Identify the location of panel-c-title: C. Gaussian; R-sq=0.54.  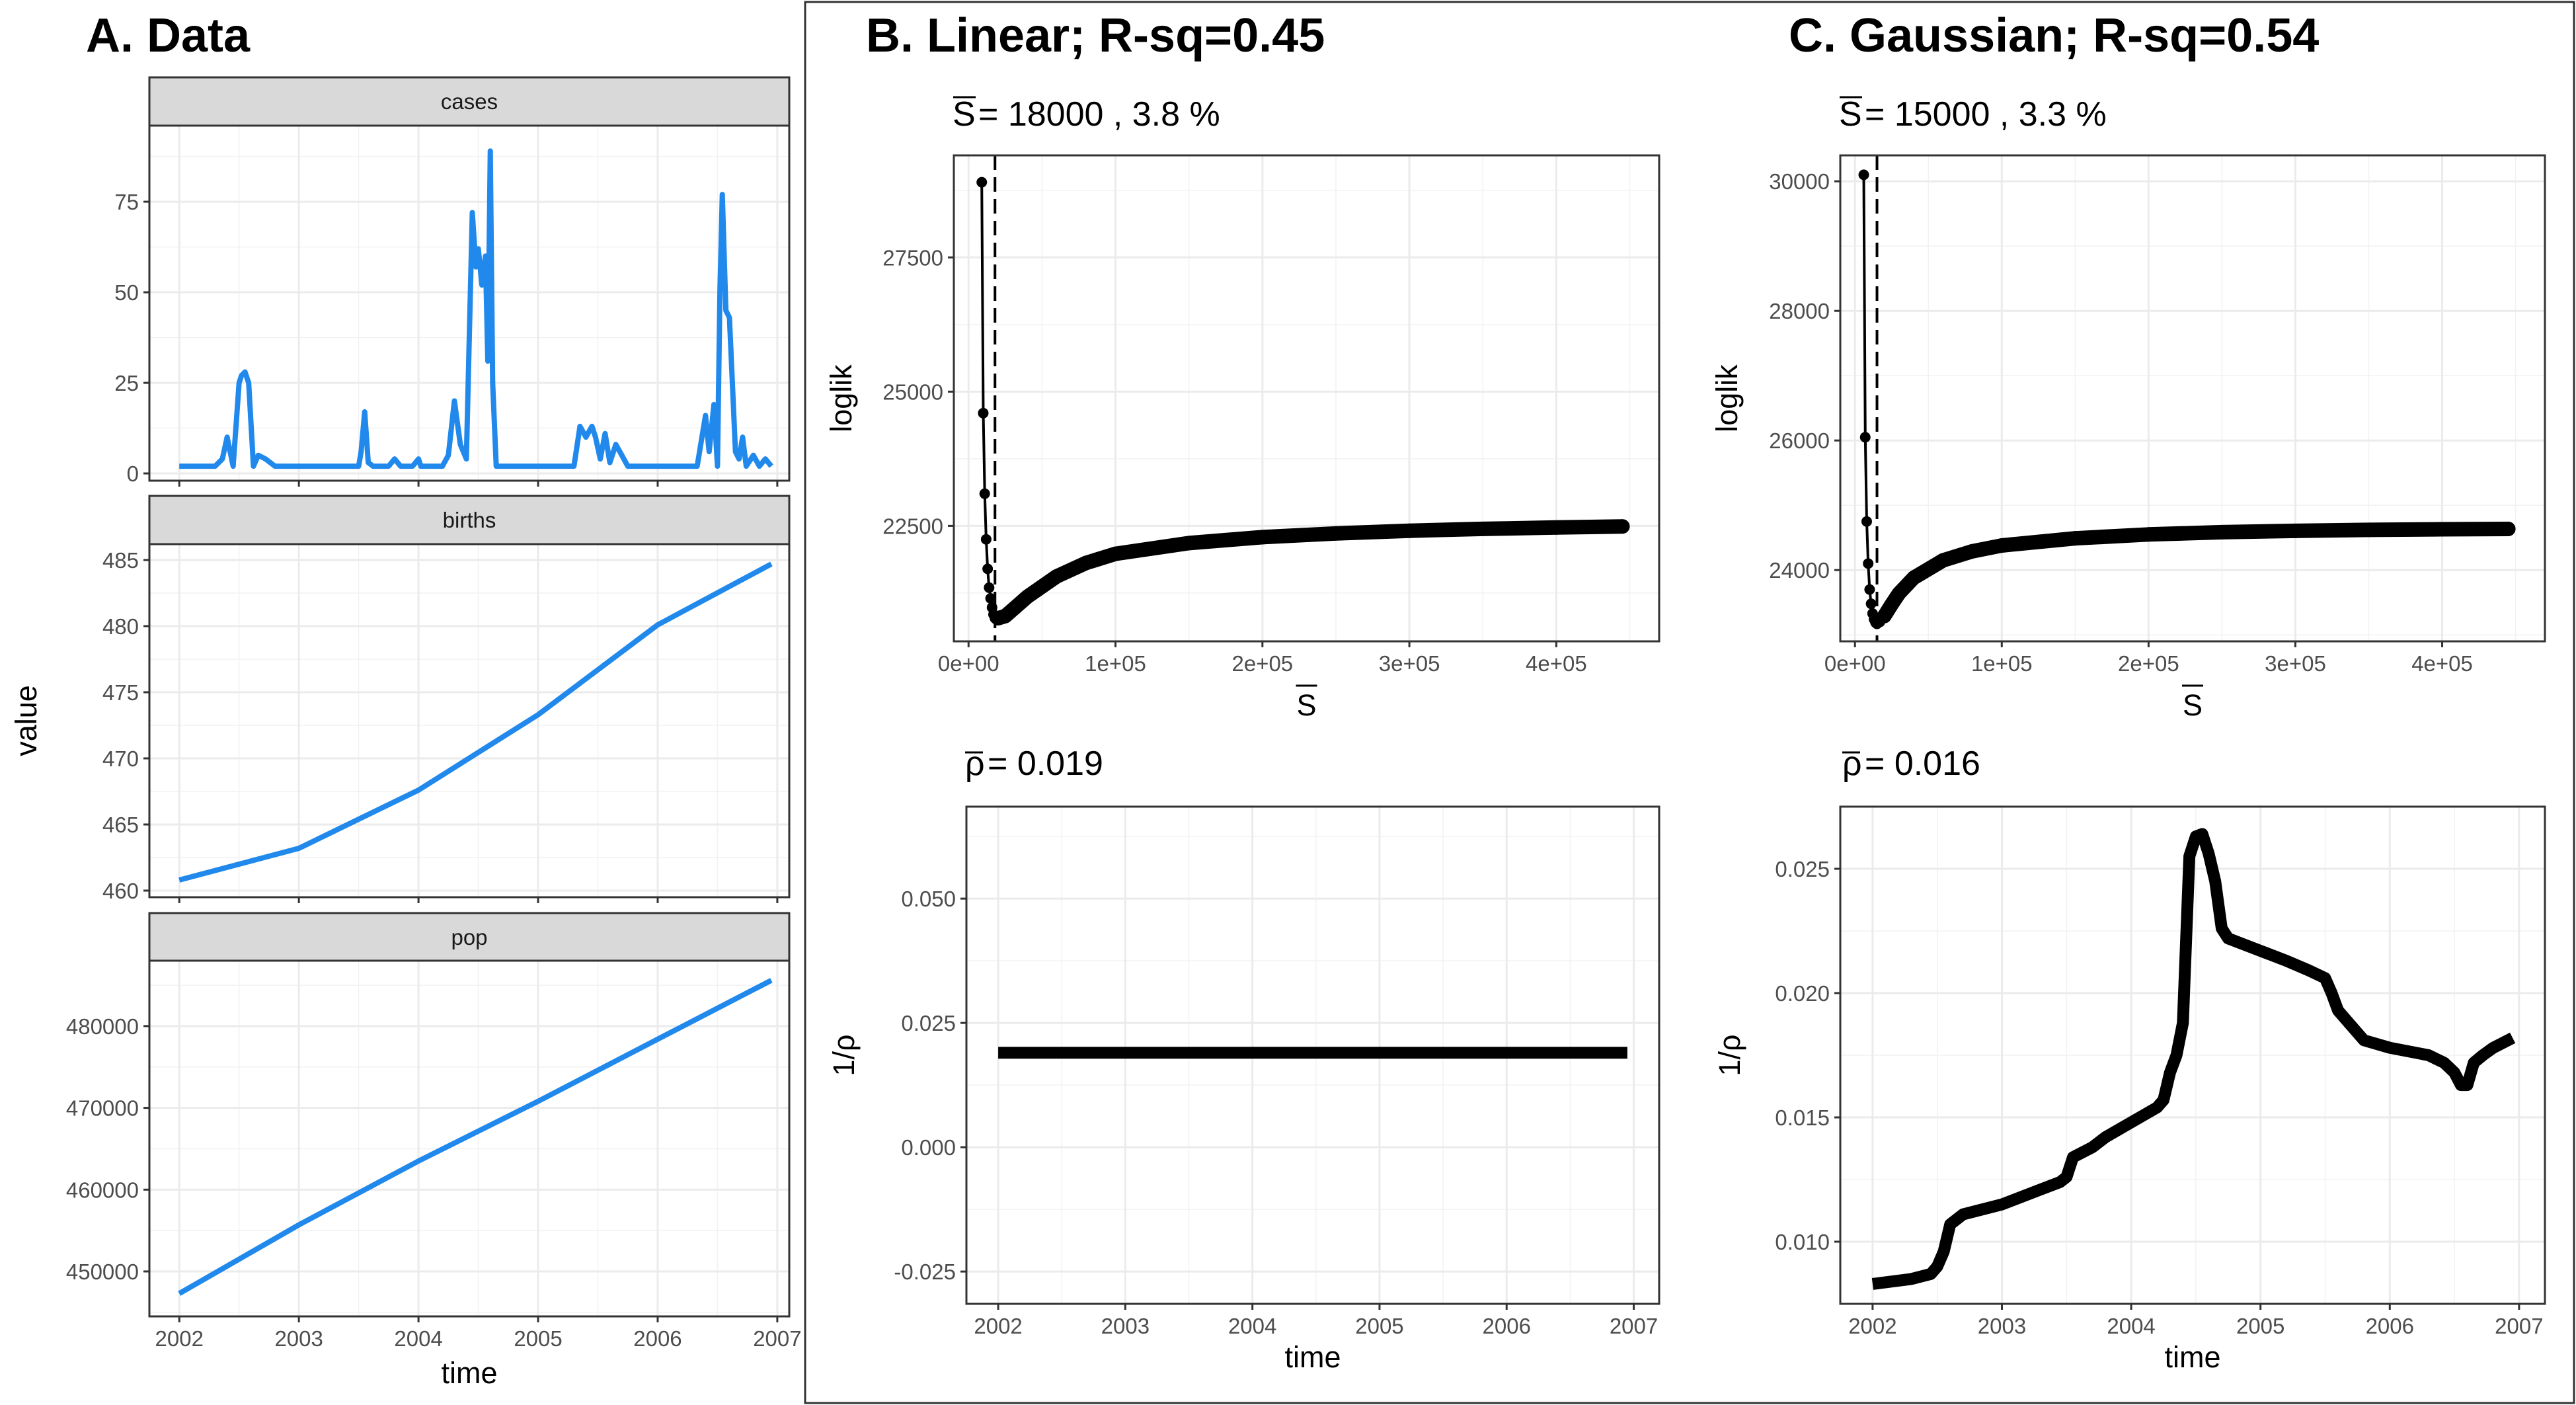
(2054, 35).